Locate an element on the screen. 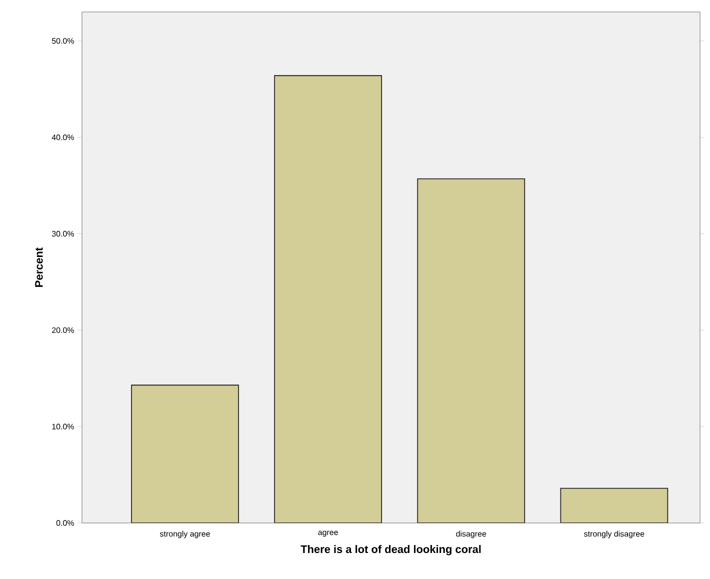 The width and height of the screenshot is (710, 579). y-axis-title: Percent is located at coordinates (39, 267).